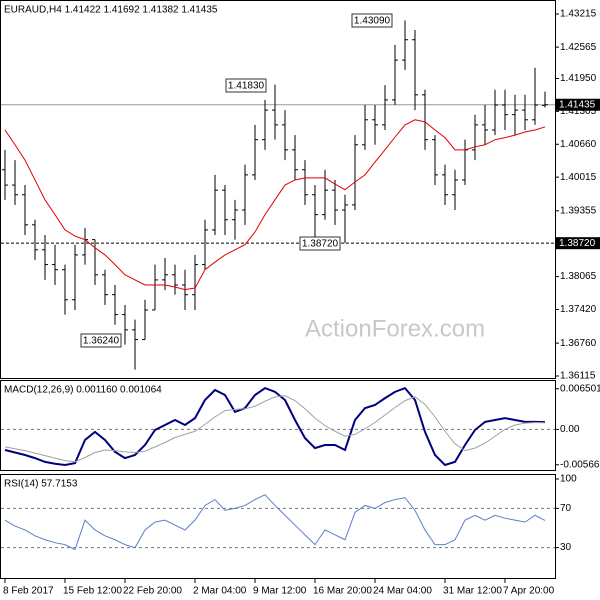 This screenshot has height=600, width=600. I want to click on price-label: 1.41435, so click(577, 104).